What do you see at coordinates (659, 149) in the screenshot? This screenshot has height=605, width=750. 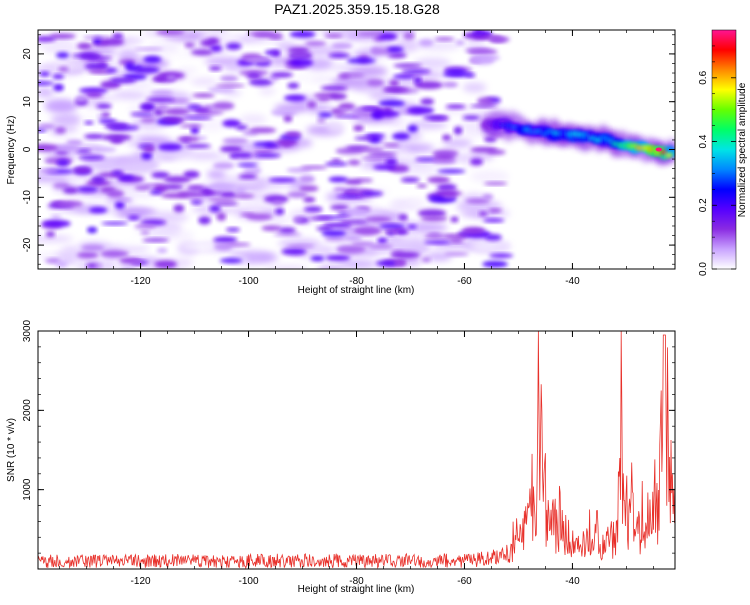 I see `spectrogram-max-spot` at bounding box center [659, 149].